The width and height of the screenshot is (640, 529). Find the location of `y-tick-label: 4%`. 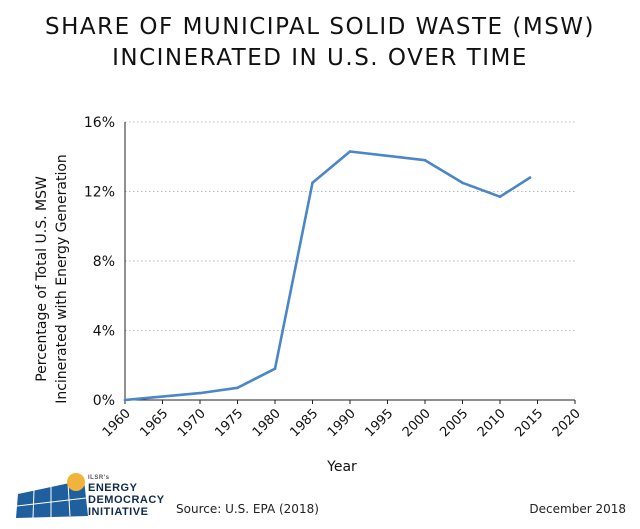

y-tick-label: 4% is located at coordinates (104, 332).